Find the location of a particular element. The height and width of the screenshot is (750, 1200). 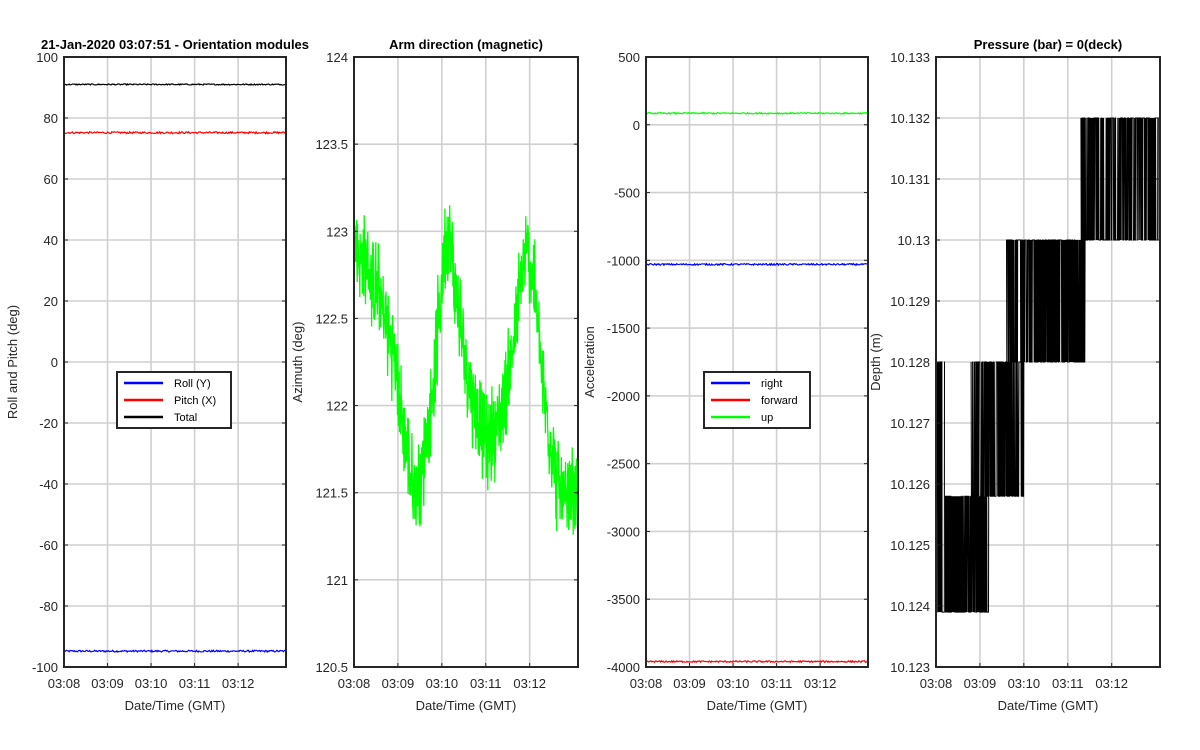

y-tick-label: 10.124 is located at coordinates (910, 606).